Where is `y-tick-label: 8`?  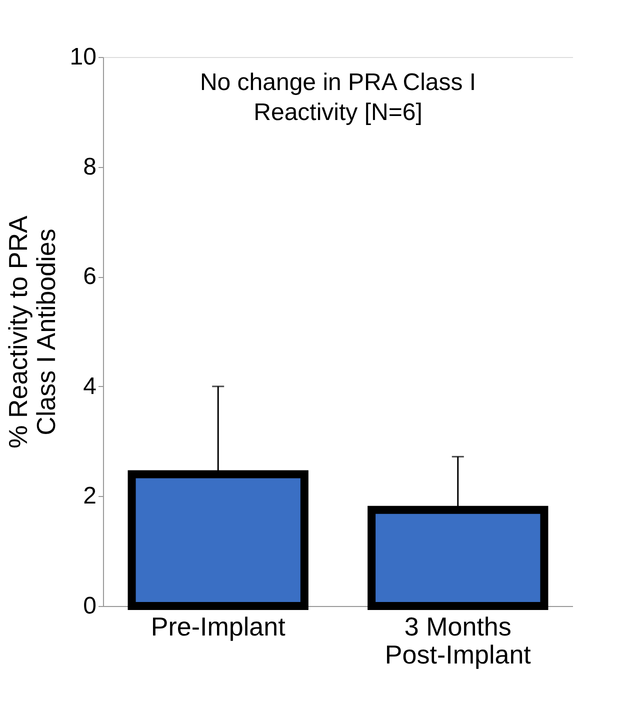 y-tick-label: 8 is located at coordinates (89, 166).